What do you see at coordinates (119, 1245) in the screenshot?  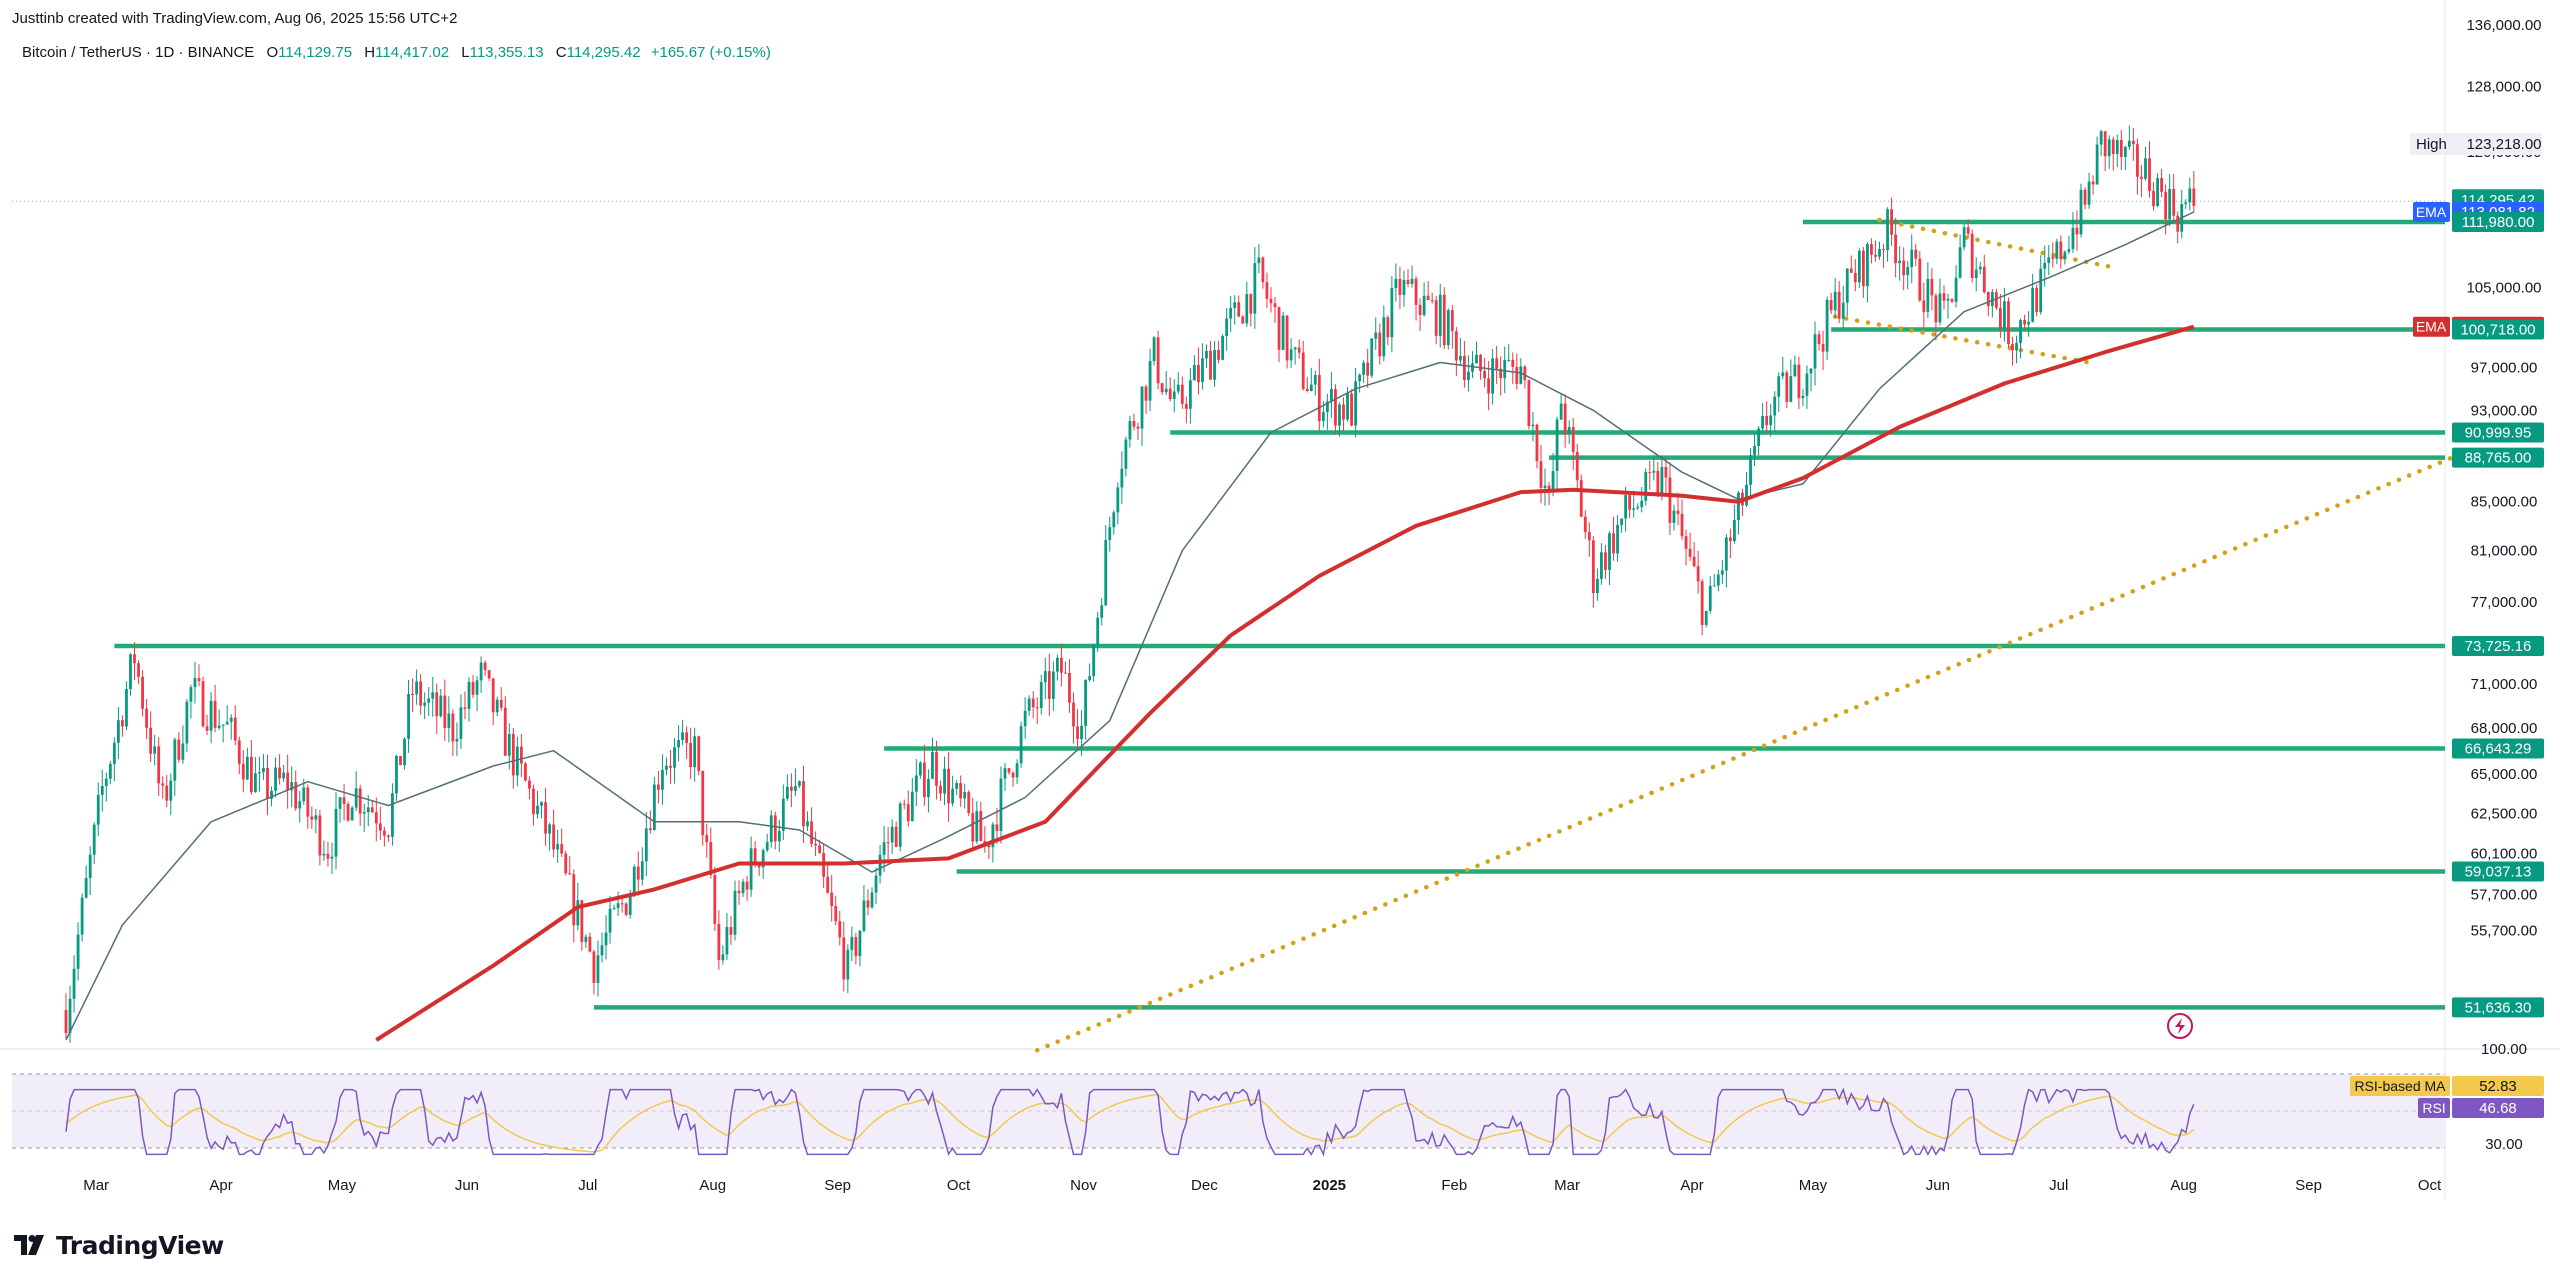 I see `tradingview-logo: TradingView` at bounding box center [119, 1245].